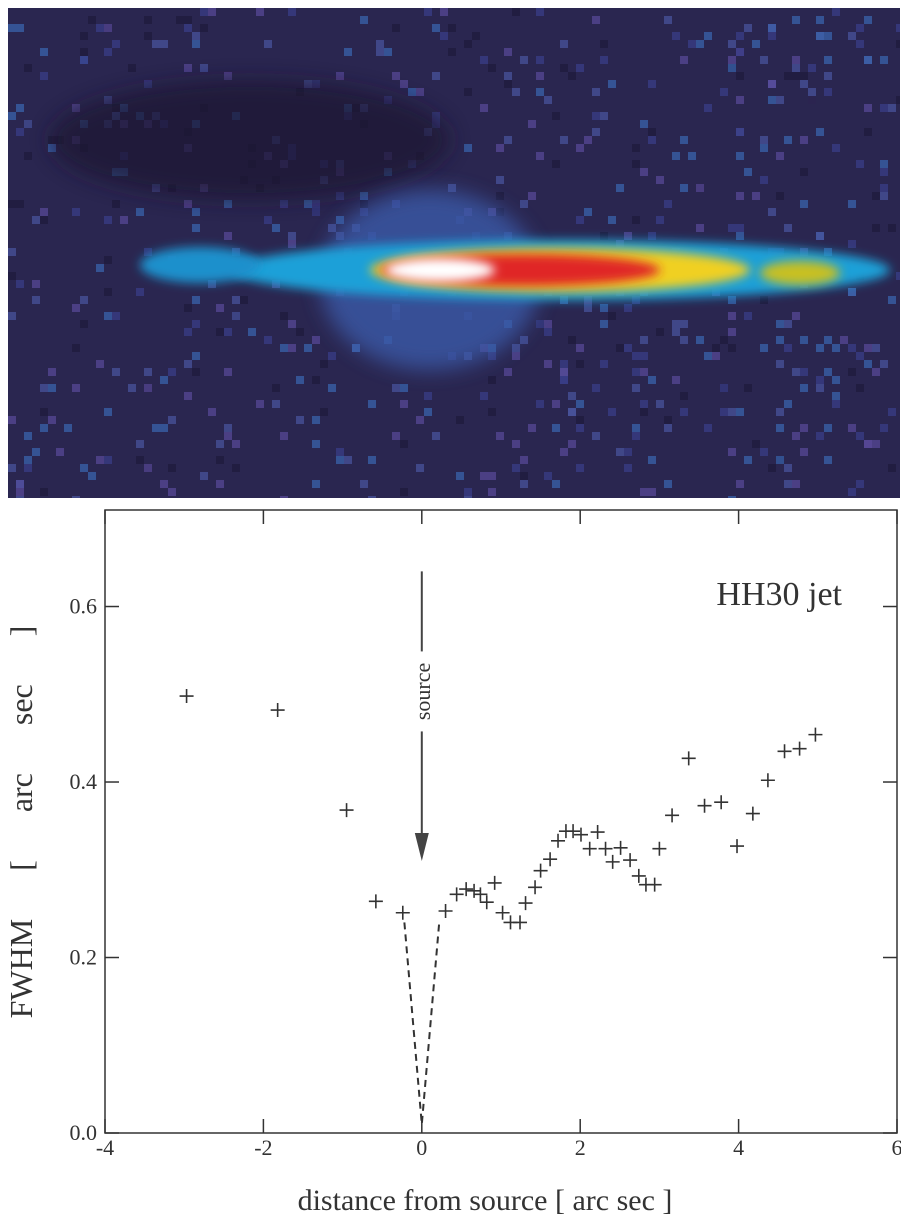 The image size is (901, 1222). I want to click on x-tick-label: 4, so click(738, 1147).